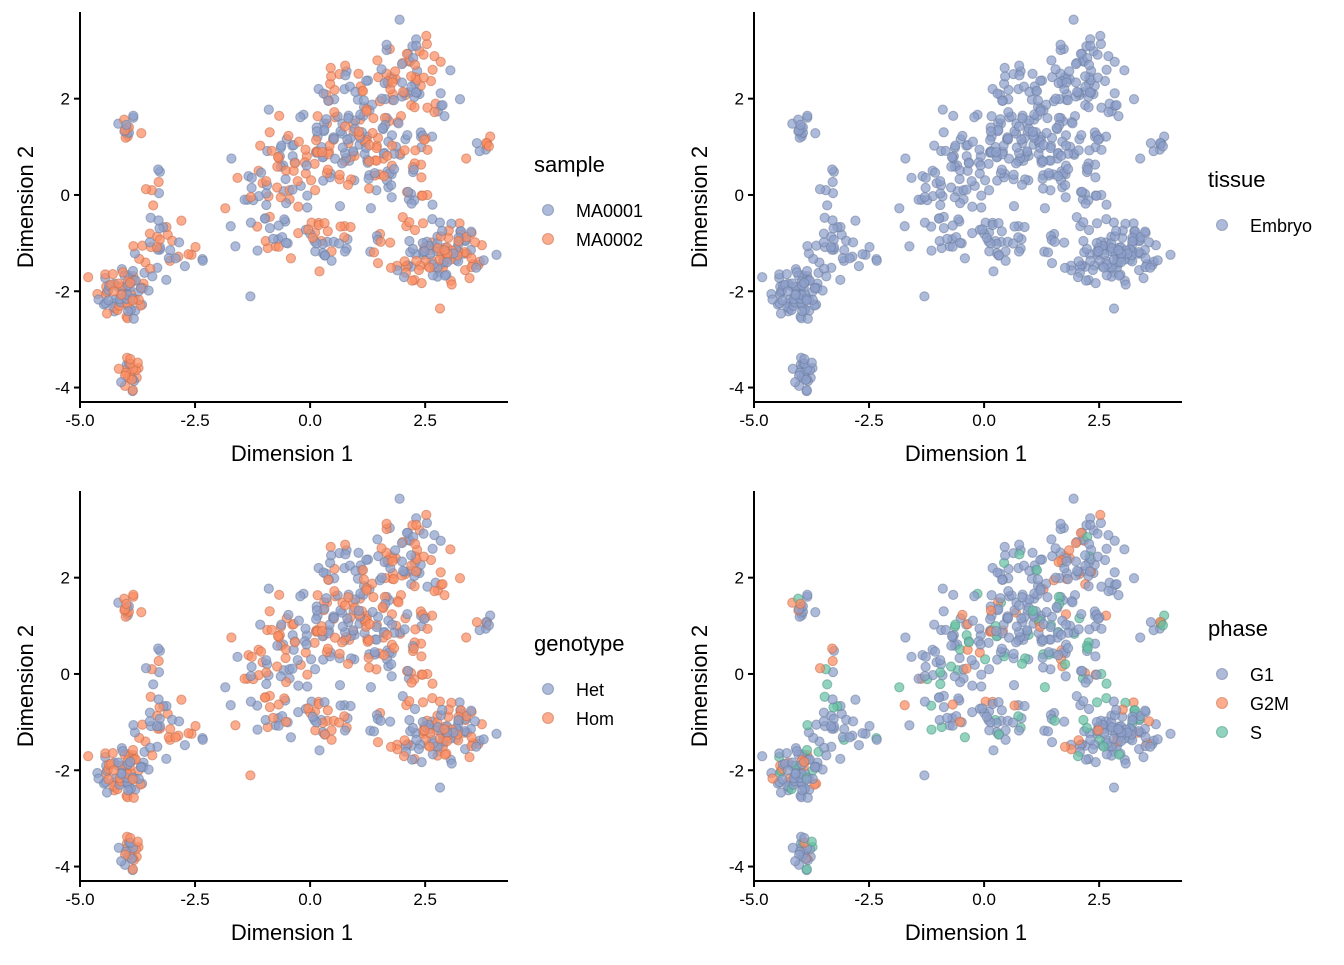 This screenshot has height=965, width=1344. What do you see at coordinates (548, 718) in the screenshot?
I see `legend-key` at bounding box center [548, 718].